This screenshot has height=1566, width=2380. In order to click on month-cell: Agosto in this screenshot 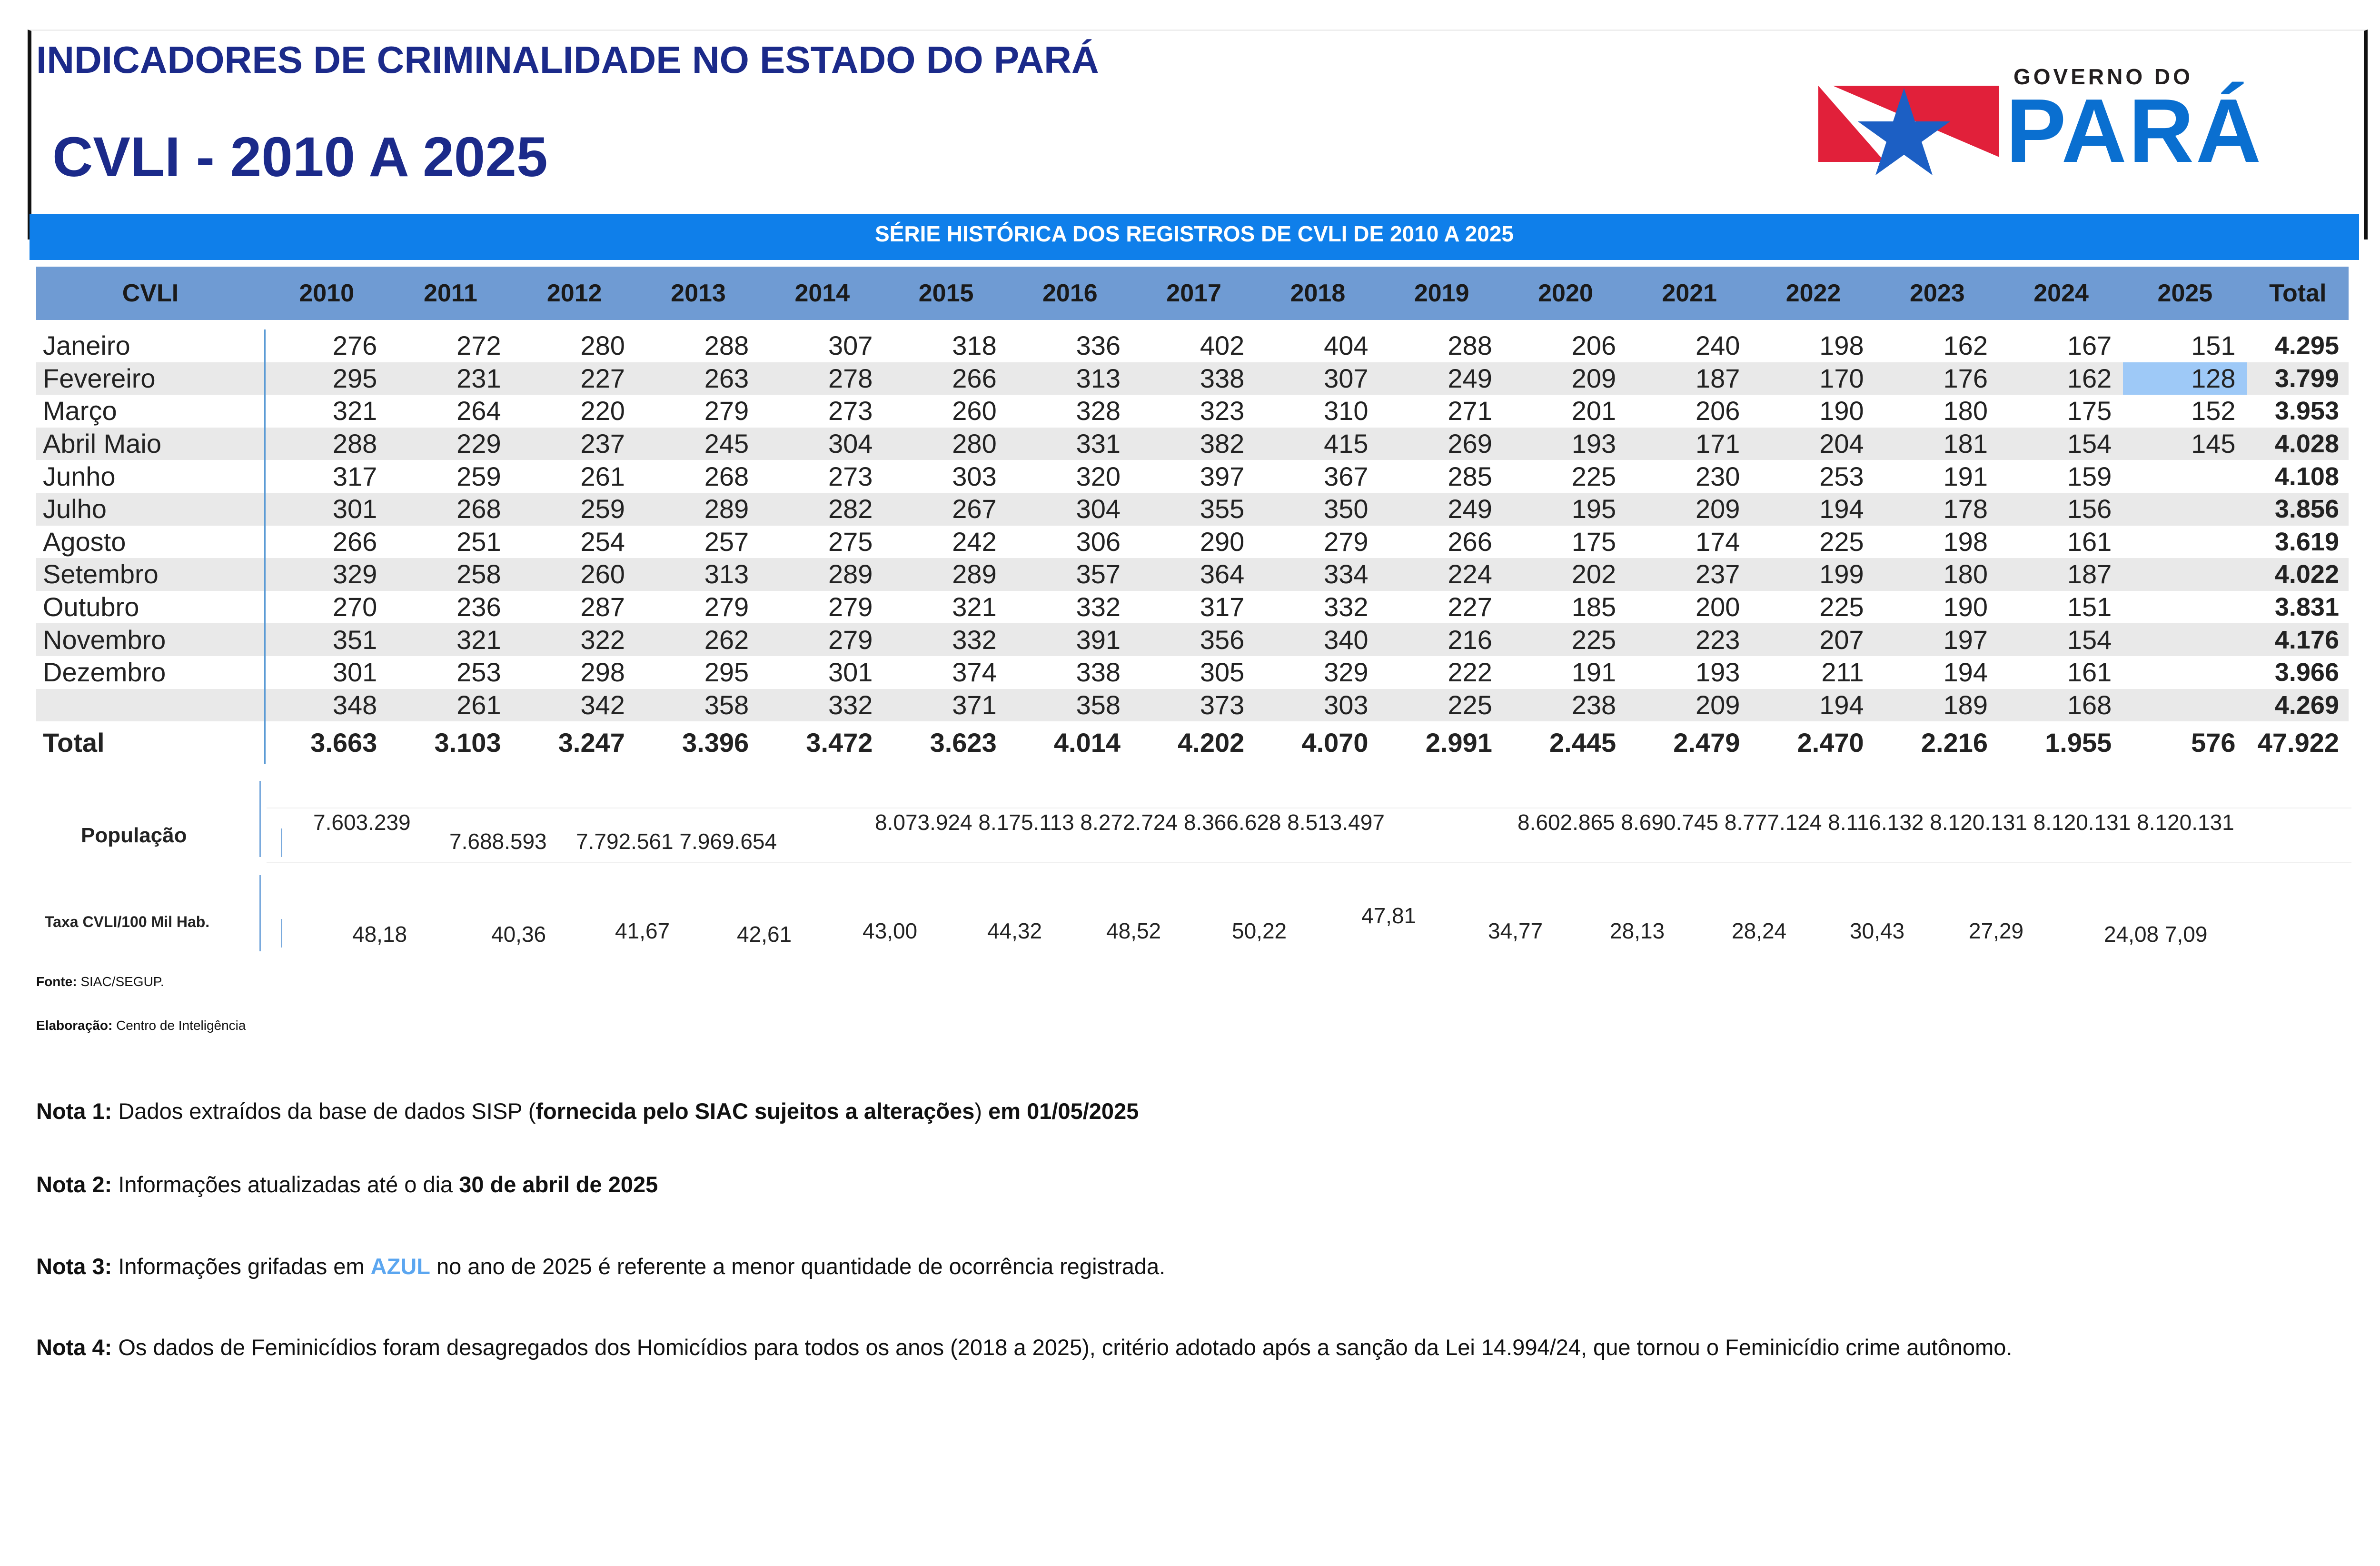, I will do `click(151, 542)`.